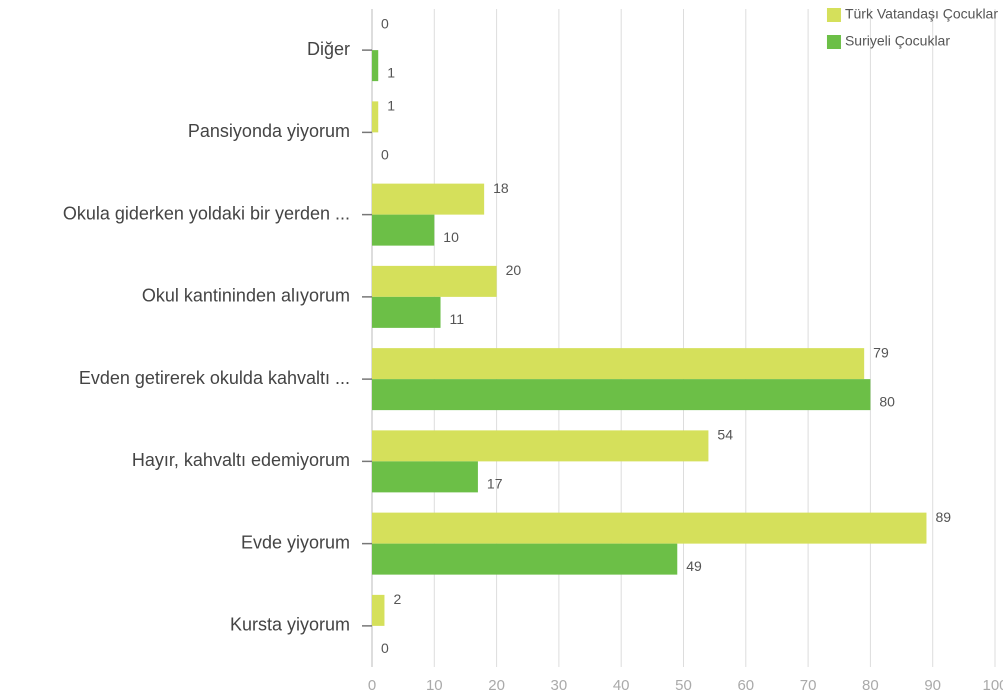  I want to click on y-tick-label: Pansiyonda yiyorum, so click(269, 131).